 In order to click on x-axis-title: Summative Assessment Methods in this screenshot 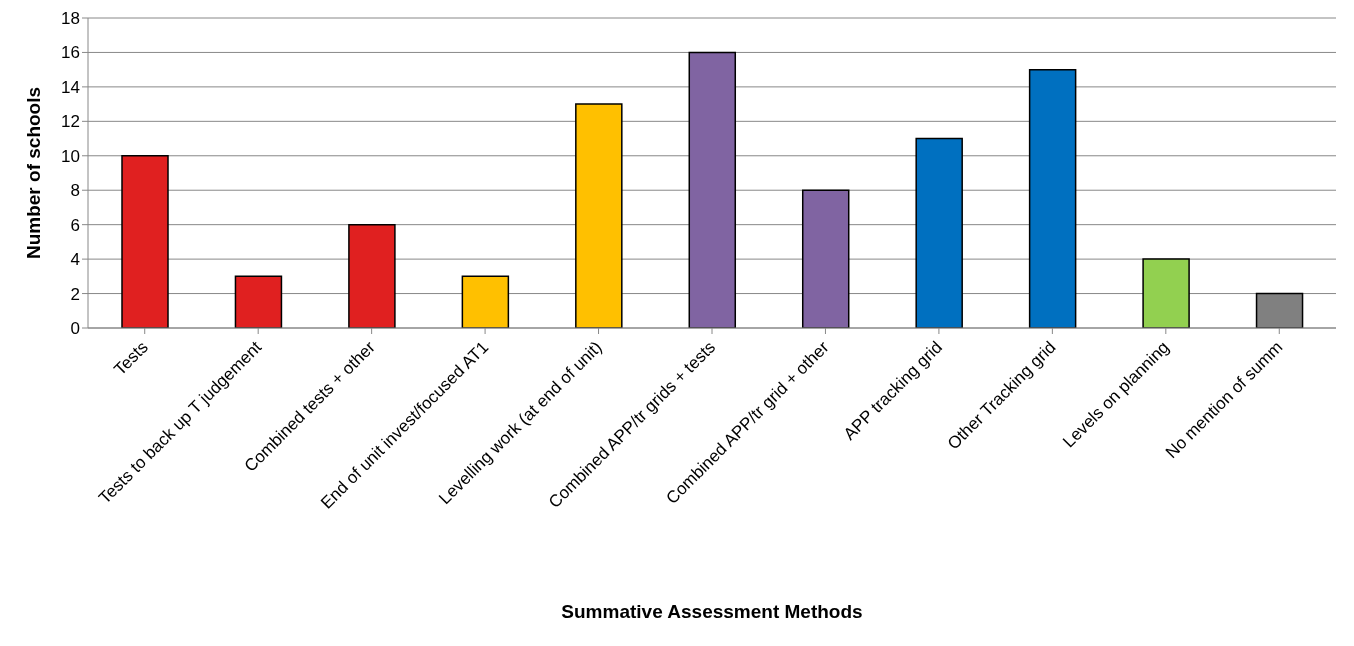, I will do `click(712, 611)`.